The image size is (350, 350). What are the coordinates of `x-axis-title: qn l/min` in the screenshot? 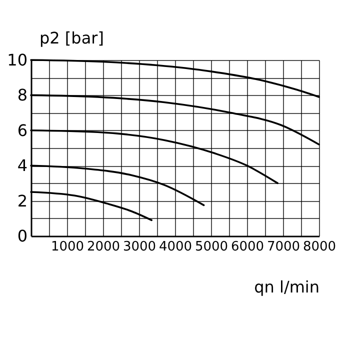 It's located at (287, 287).